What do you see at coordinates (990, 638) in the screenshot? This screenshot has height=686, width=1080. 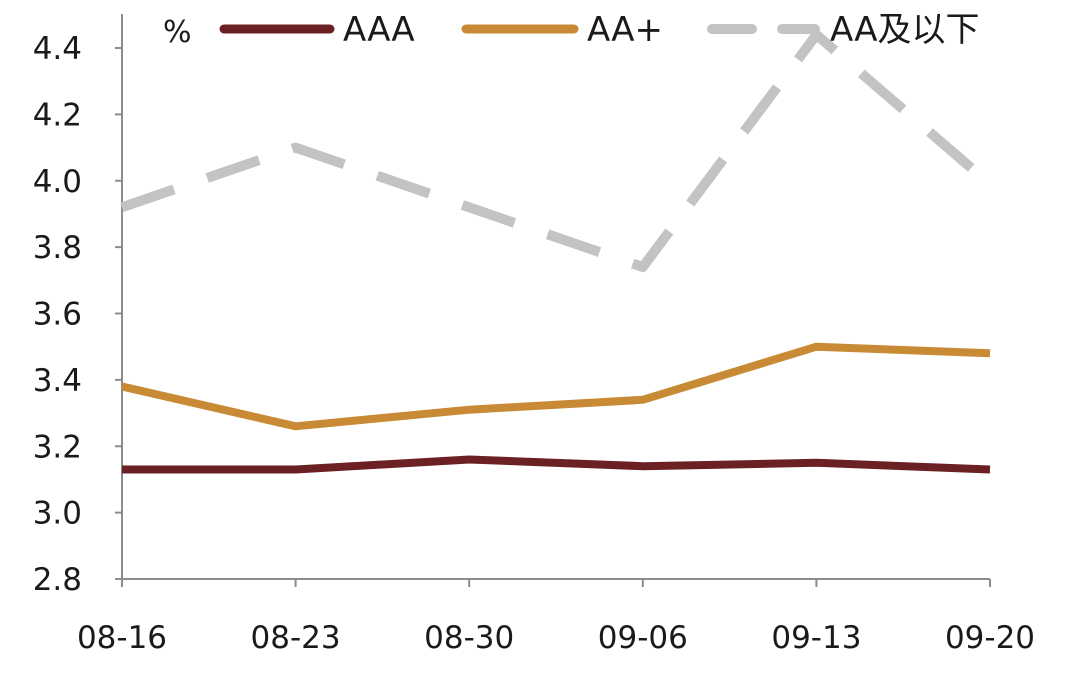 I see `x-tick-label: 09-20` at bounding box center [990, 638].